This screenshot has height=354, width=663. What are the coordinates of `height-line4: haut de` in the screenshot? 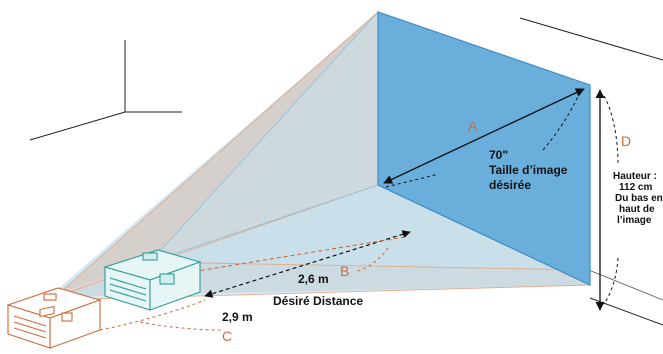 It's located at (637, 209).